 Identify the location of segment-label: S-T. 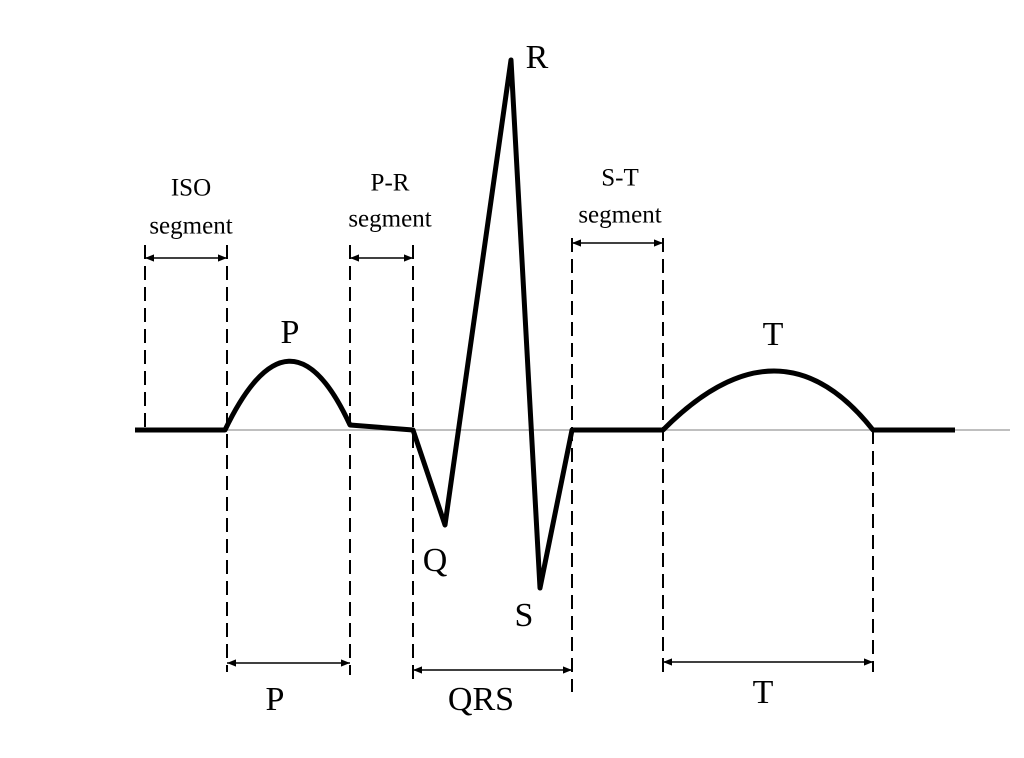
(620, 178).